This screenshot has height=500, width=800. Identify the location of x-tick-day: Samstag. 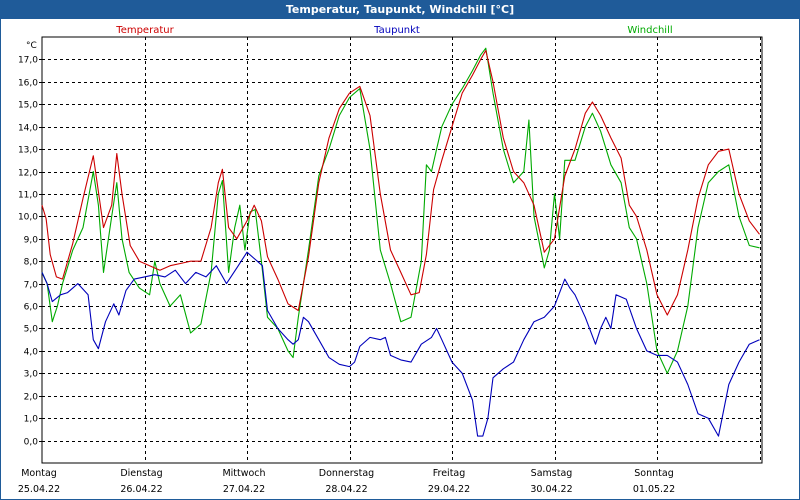
(552, 473).